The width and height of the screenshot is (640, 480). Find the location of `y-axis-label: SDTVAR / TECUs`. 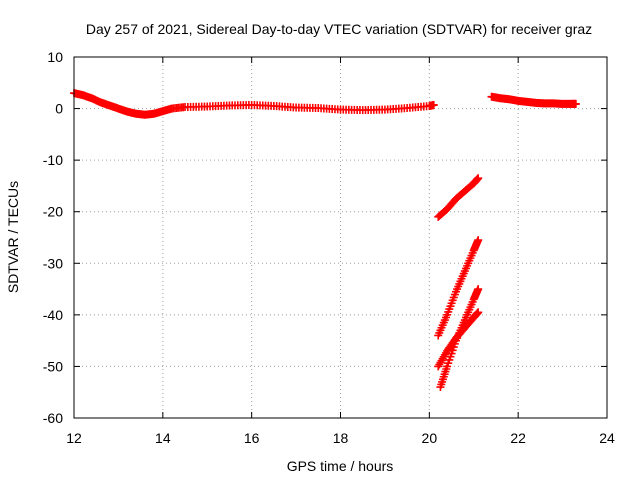

y-axis-label: SDTVAR / TECUs is located at coordinates (13, 237).